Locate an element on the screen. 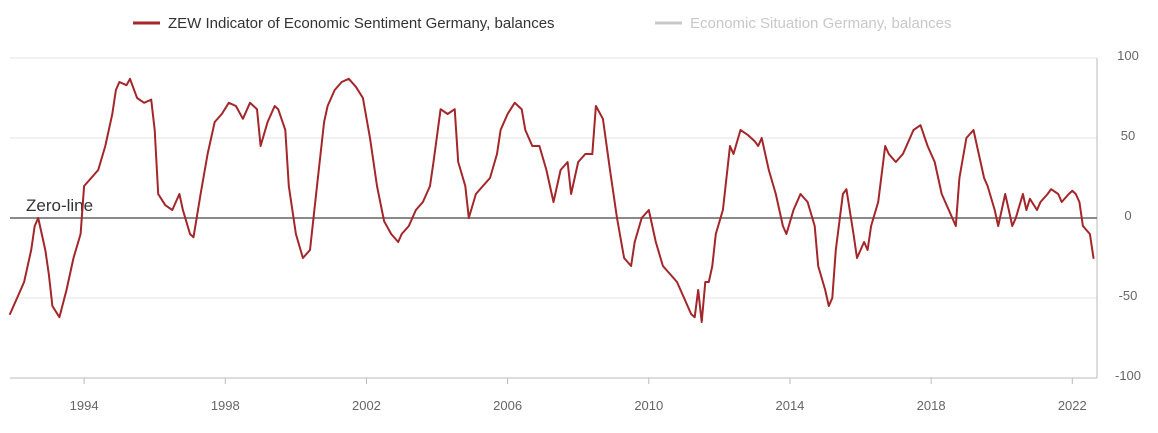  x-tick-labels: 1994 1998 2002 2006 2010 2014 2018 2022 is located at coordinates (578, 405).